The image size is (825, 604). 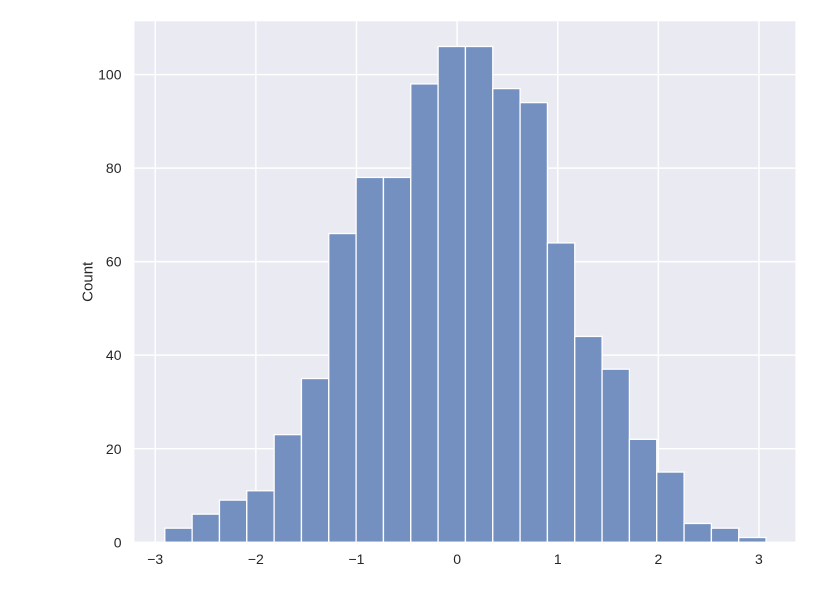 I want to click on svg-text: 80, so click(x=114, y=168).